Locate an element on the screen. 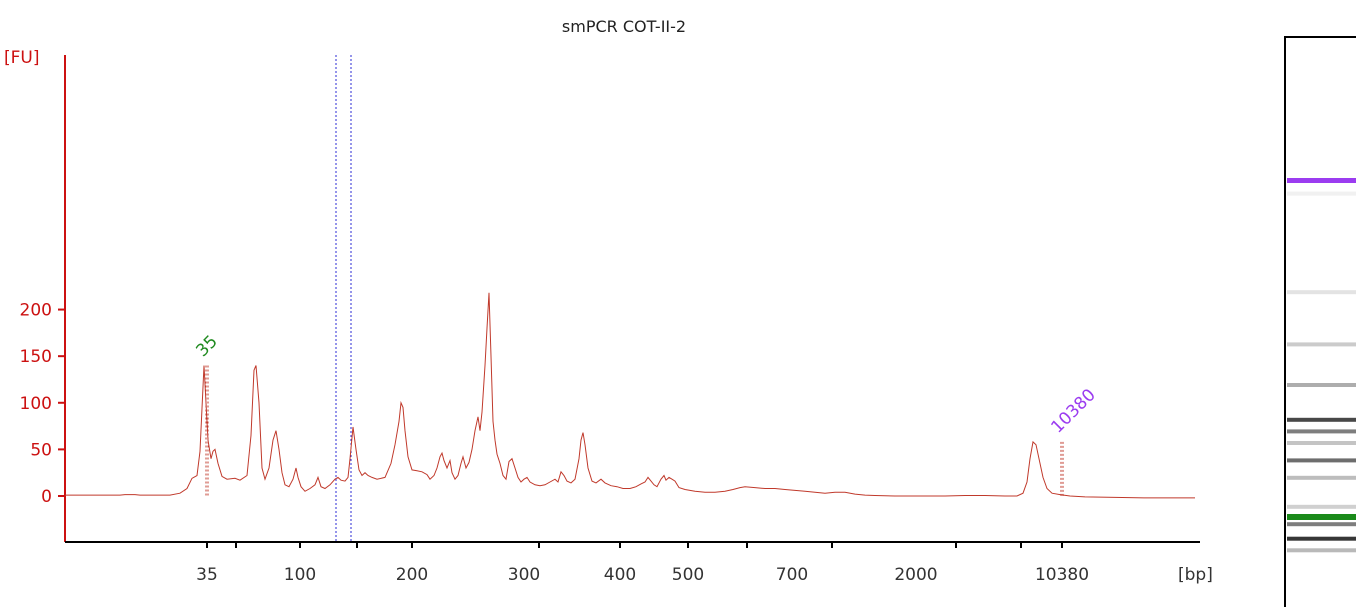 The height and width of the screenshot is (607, 1356). gel-lane-frame is located at coordinates (1320, 321).